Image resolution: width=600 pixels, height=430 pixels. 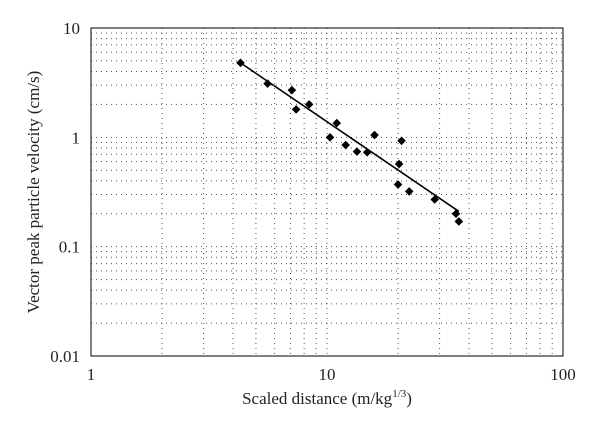 I want to click on x-axis-title-superscript: 1/3, so click(x=399, y=394).